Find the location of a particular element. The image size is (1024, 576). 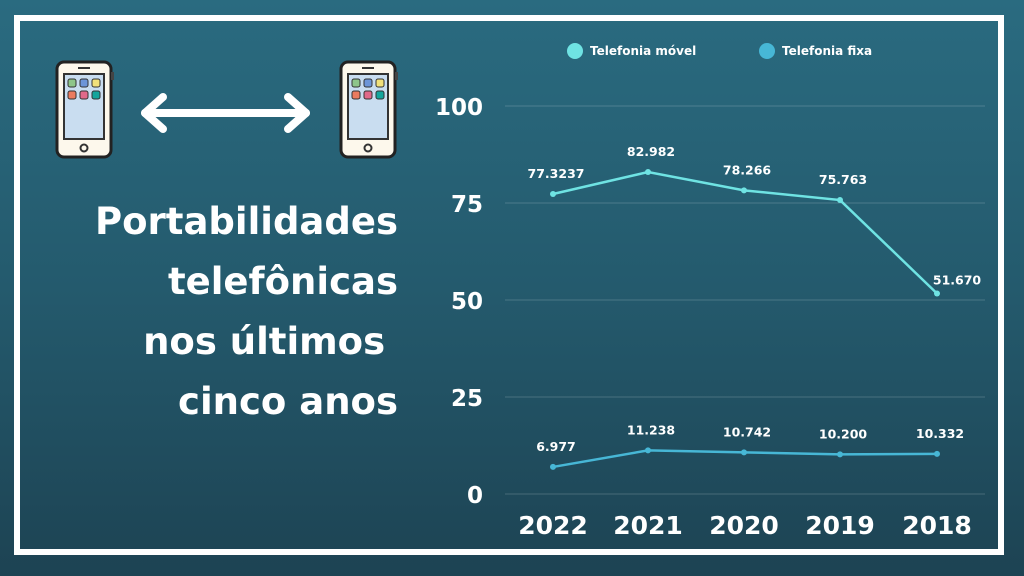

y-tick-label: 100 is located at coordinates (459, 108).